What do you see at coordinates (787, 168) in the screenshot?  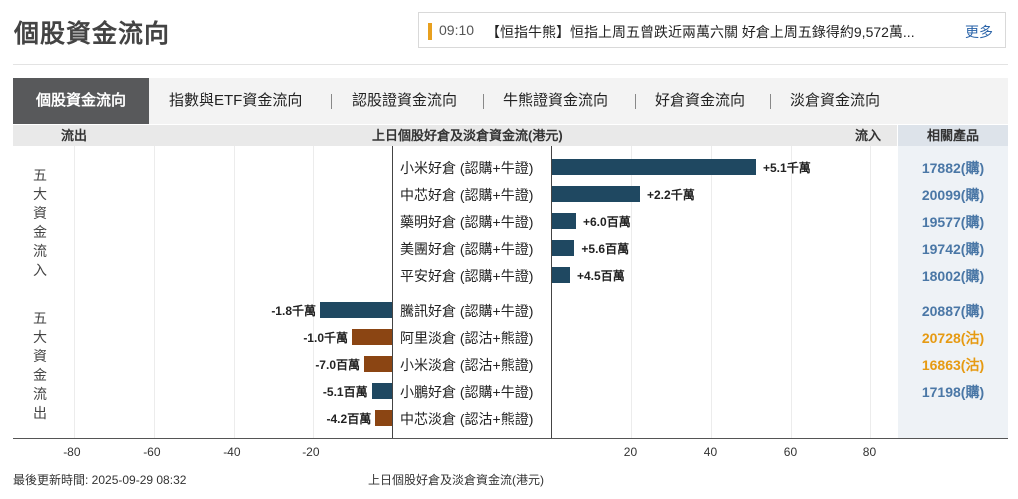 I see `bar-value-label: +5.1千萬` at bounding box center [787, 168].